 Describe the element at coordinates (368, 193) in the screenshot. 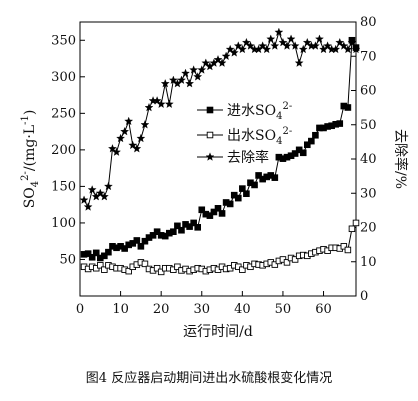

I see `y-right-tick-label: 30` at that location.